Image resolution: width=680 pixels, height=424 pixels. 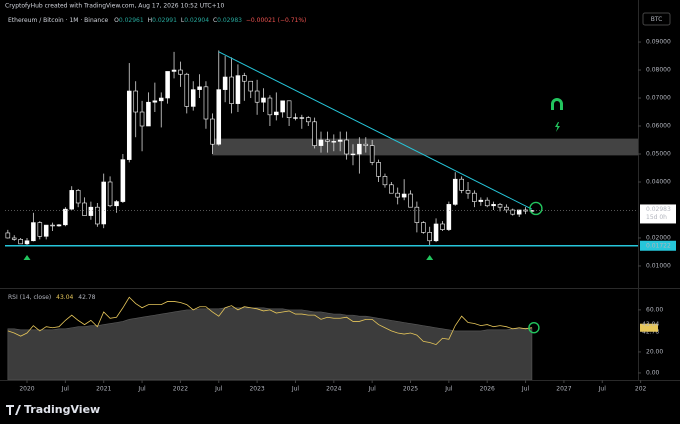 What do you see at coordinates (536, 208) in the screenshot?
I see `highlight-circle` at bounding box center [536, 208].